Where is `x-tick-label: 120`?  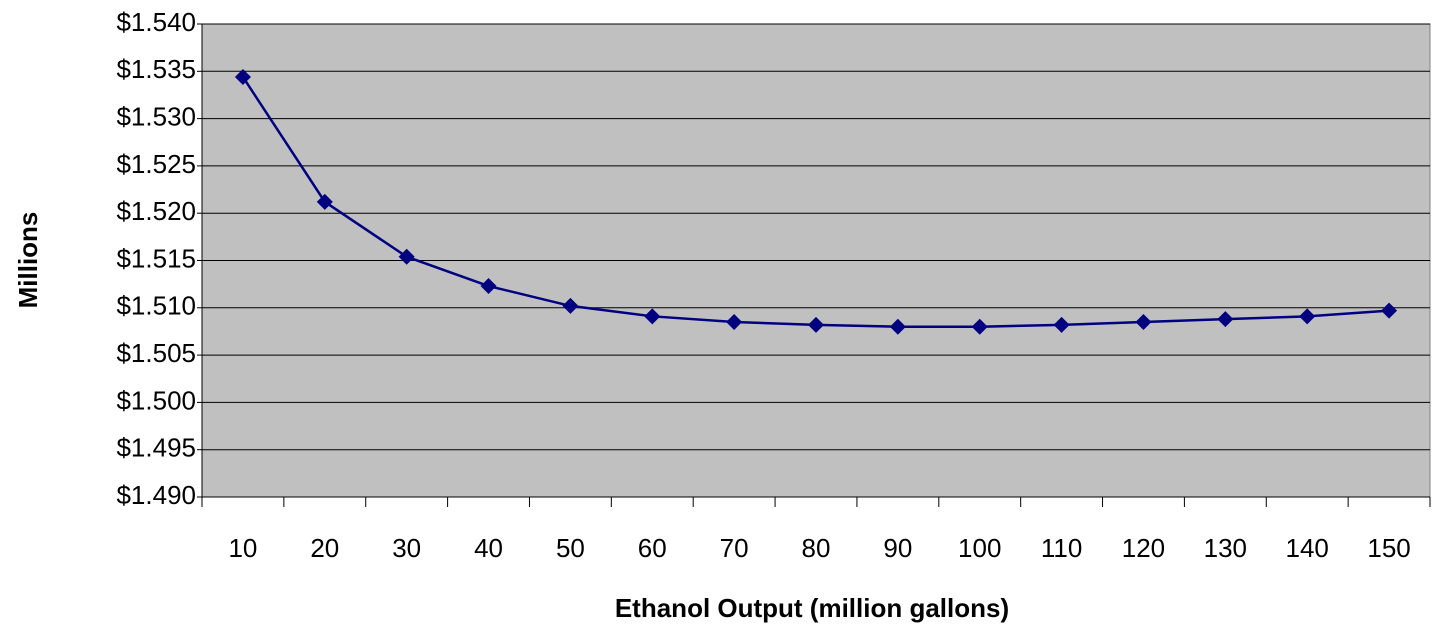
x-tick-label: 120 is located at coordinates (1143, 548).